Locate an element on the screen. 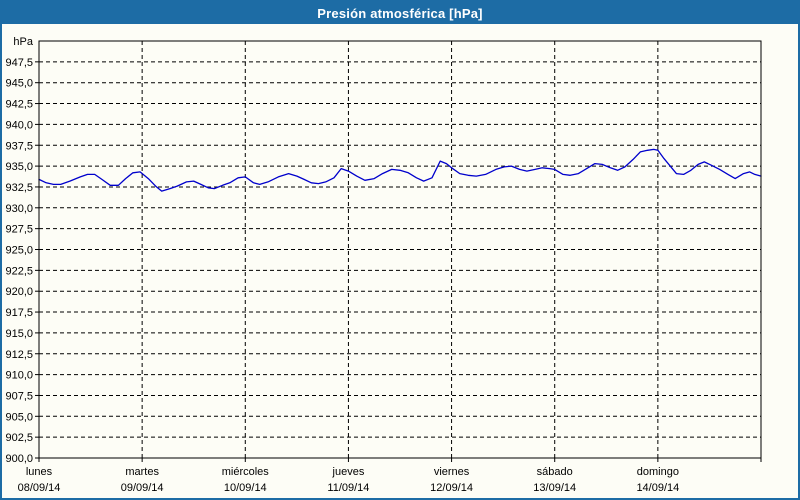 This screenshot has height=500, width=800. y-tick-label: 942,5 is located at coordinates (19, 105).